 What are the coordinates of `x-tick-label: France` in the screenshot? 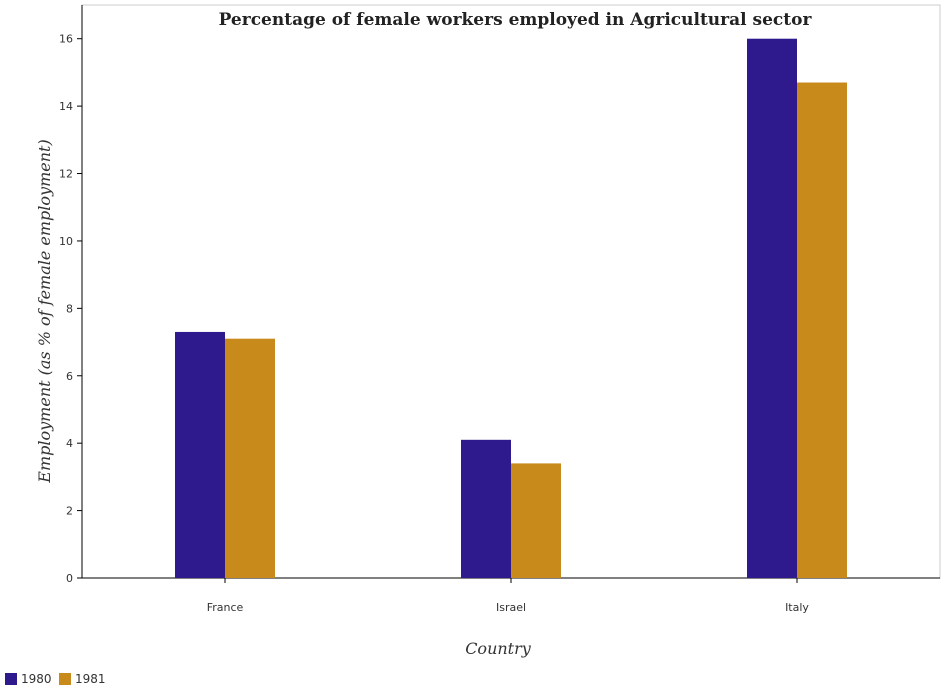 It's located at (225, 607).